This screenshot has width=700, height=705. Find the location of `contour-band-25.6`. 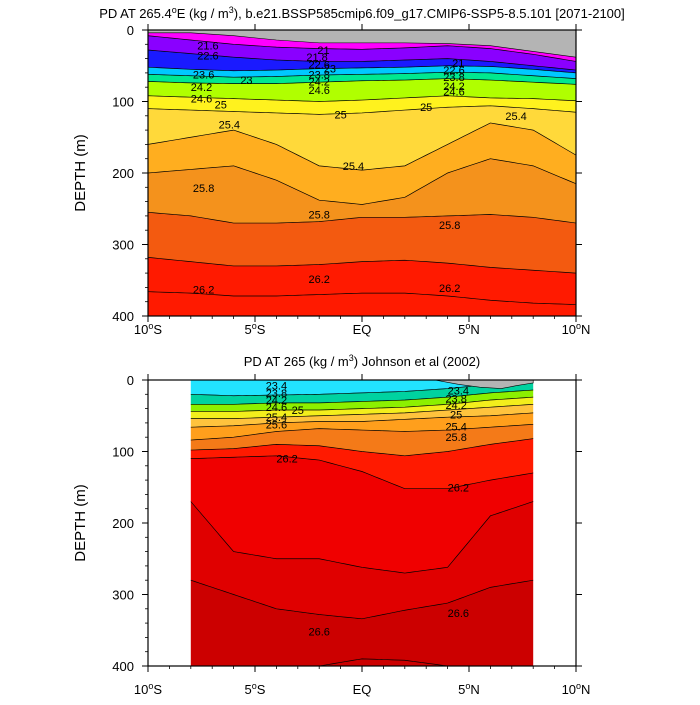

contour-band-25.6 is located at coordinates (362, 191).